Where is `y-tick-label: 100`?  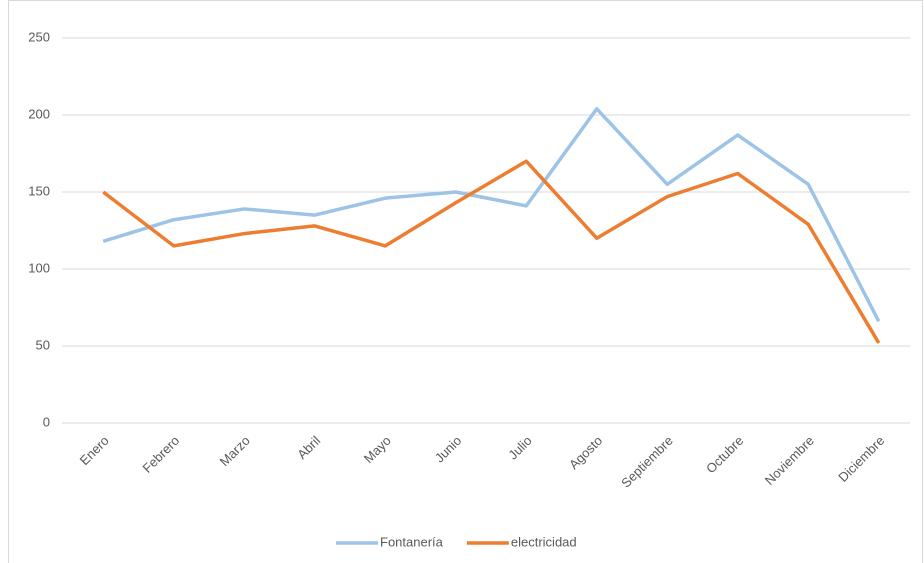
y-tick-label: 100 is located at coordinates (39, 267).